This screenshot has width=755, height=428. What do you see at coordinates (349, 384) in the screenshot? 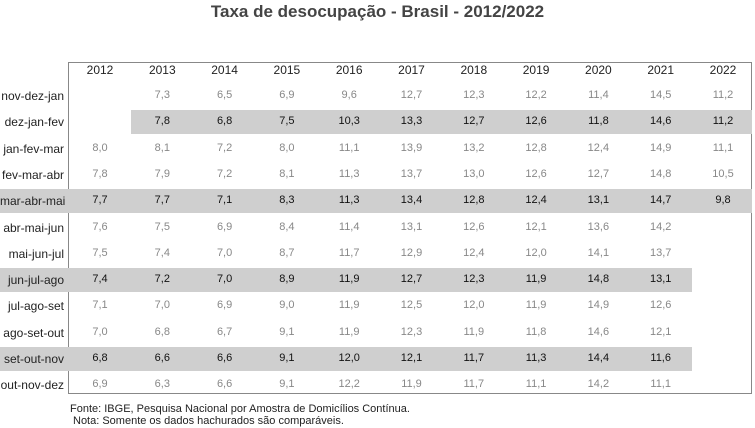
I see `cell: 12,2` at bounding box center [349, 384].